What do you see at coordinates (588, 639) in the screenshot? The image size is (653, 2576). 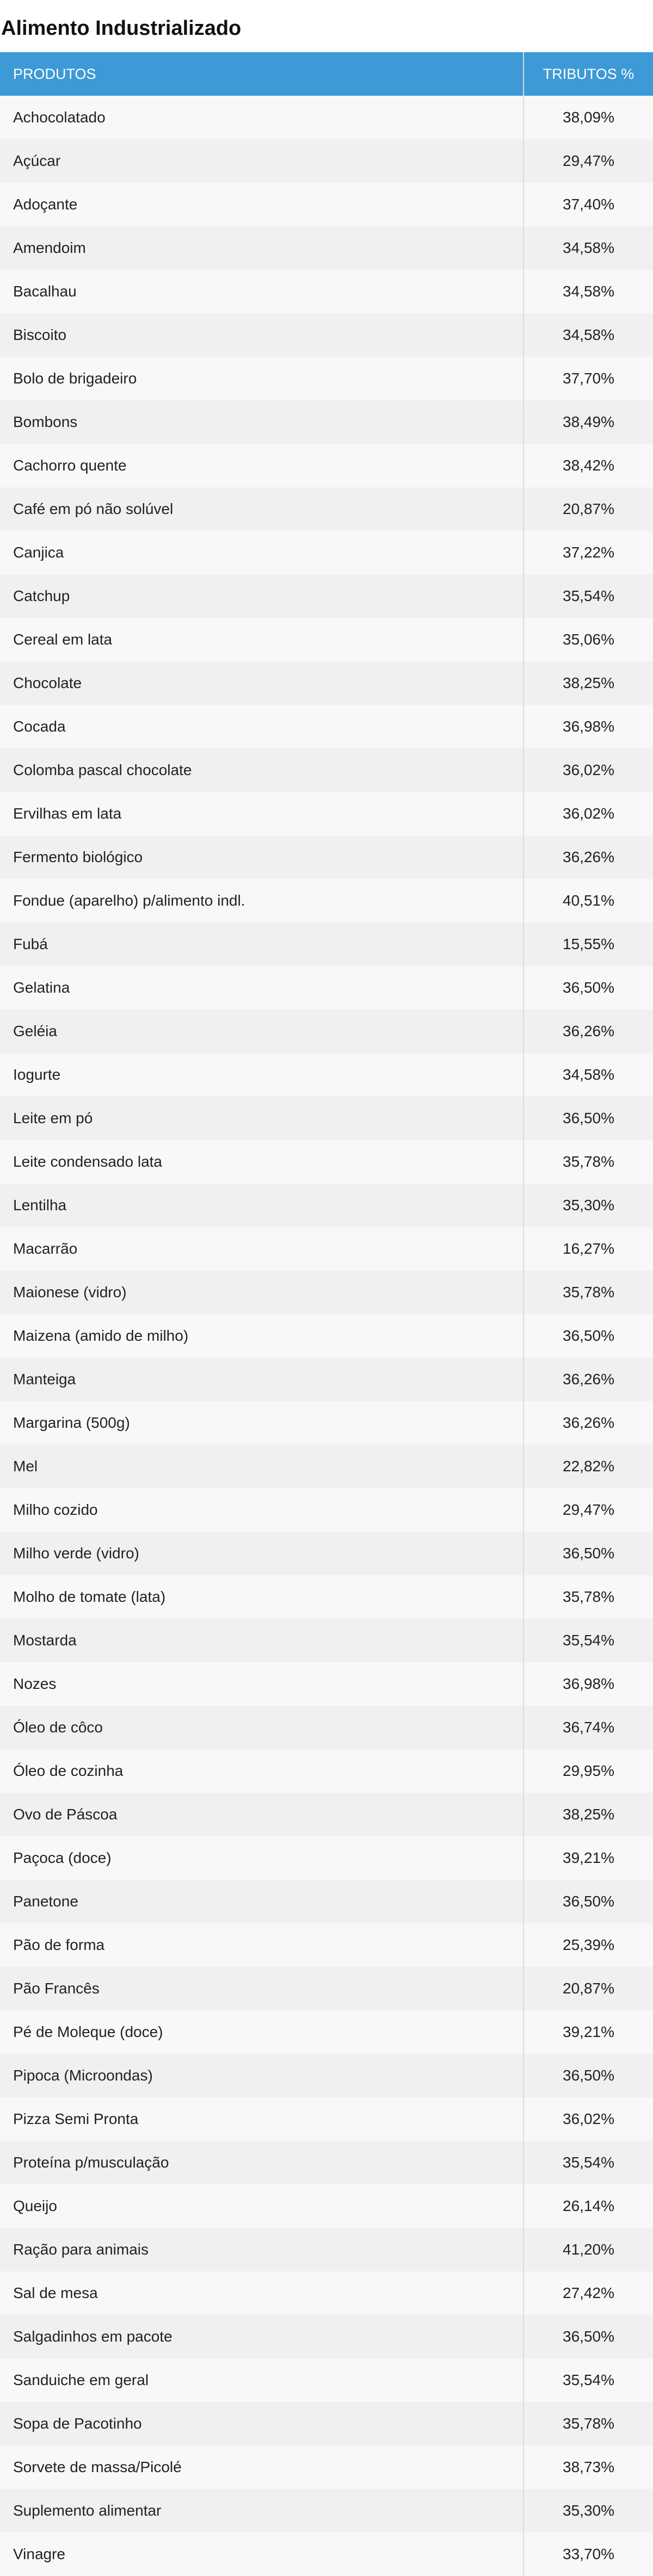 I see `tax-percentage-cell: 35,06%` at bounding box center [588, 639].